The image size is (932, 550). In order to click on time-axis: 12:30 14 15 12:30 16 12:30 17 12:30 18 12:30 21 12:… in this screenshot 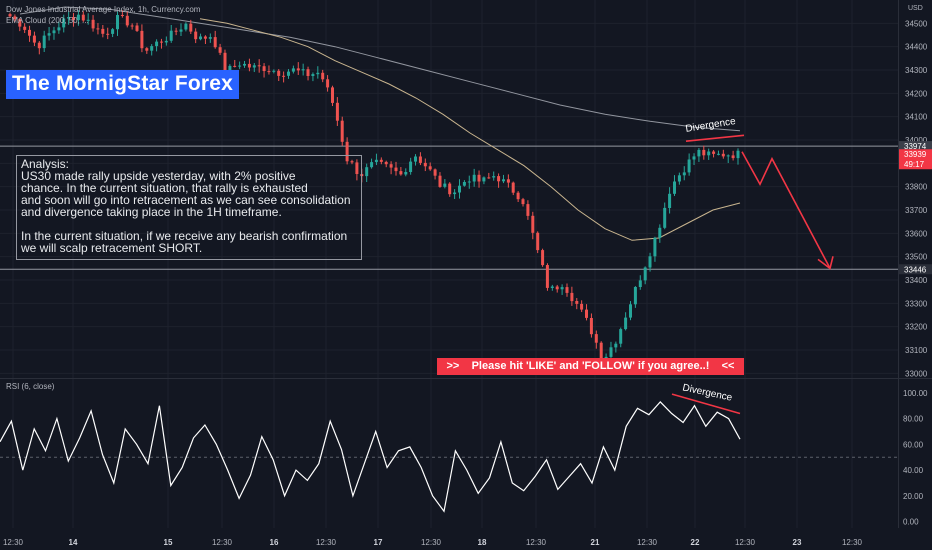, I will do `click(433, 542)`.